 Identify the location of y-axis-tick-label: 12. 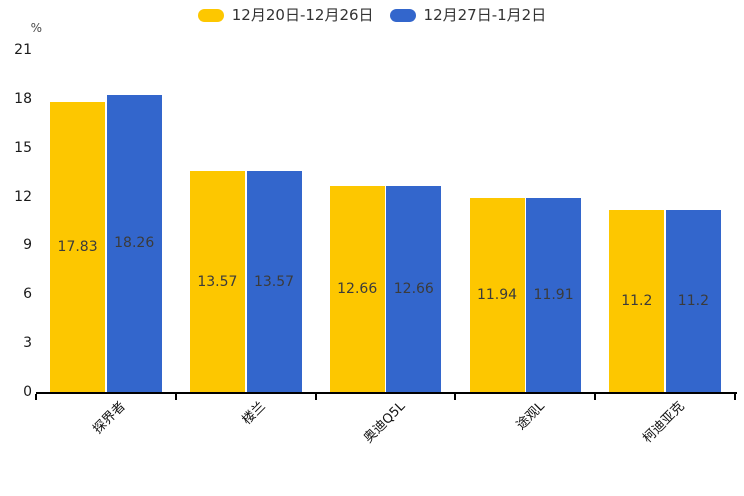
(23, 196).